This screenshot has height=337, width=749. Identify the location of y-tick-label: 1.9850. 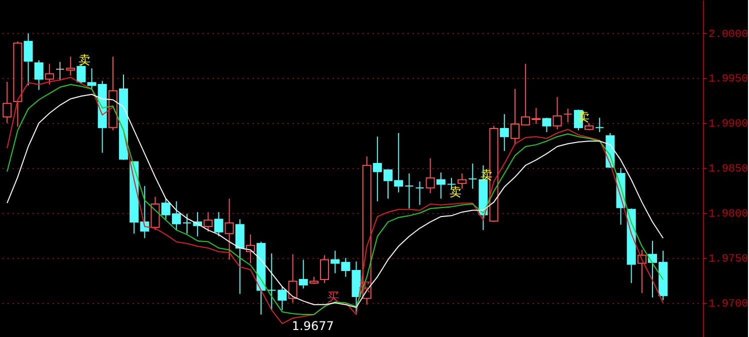
(728, 170).